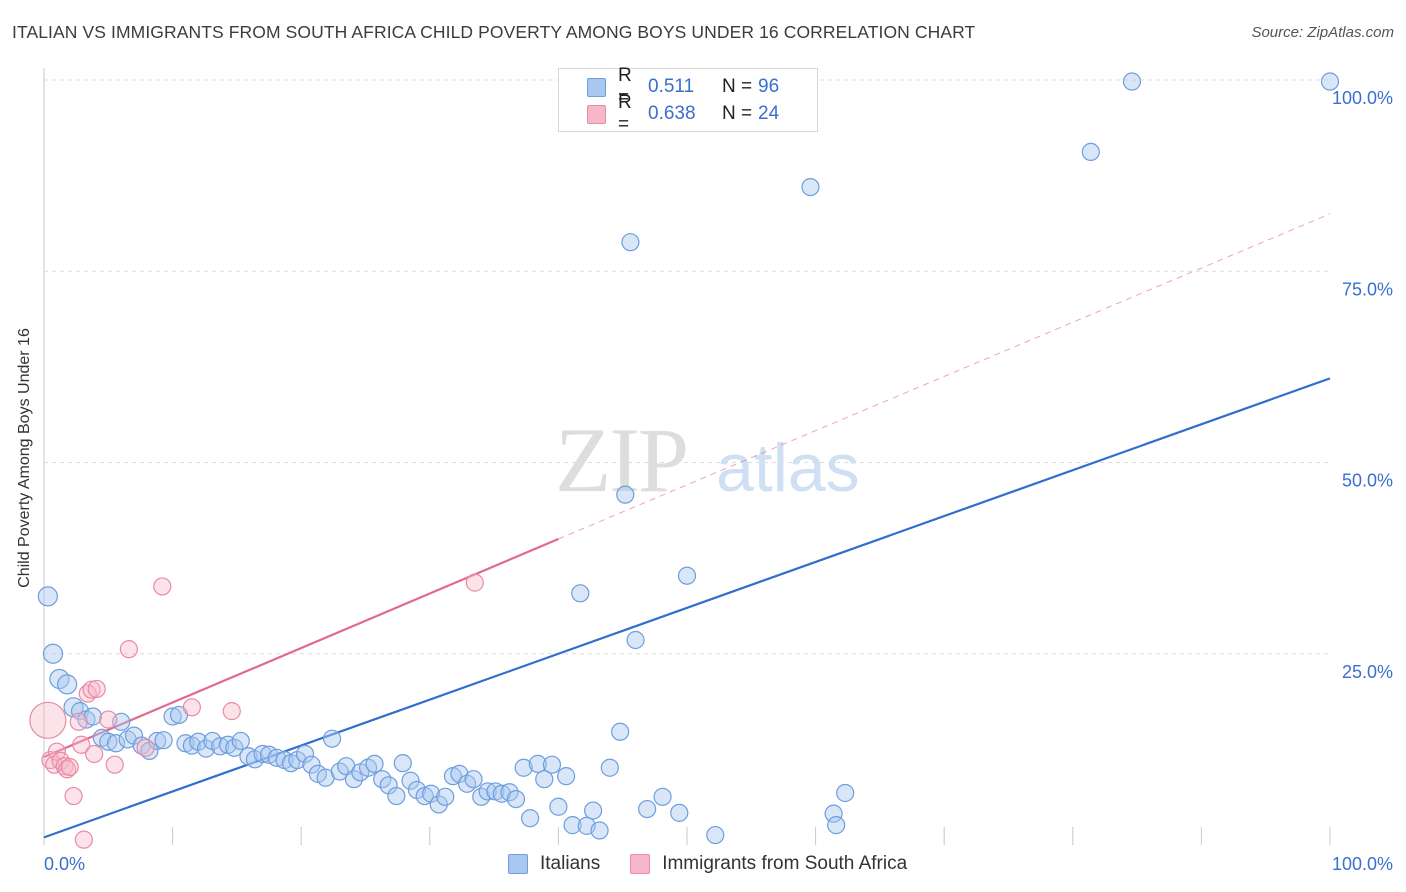  What do you see at coordinates (785, 863) in the screenshot?
I see `legend-label-south-africa: Immigrants from South Africa` at bounding box center [785, 863].